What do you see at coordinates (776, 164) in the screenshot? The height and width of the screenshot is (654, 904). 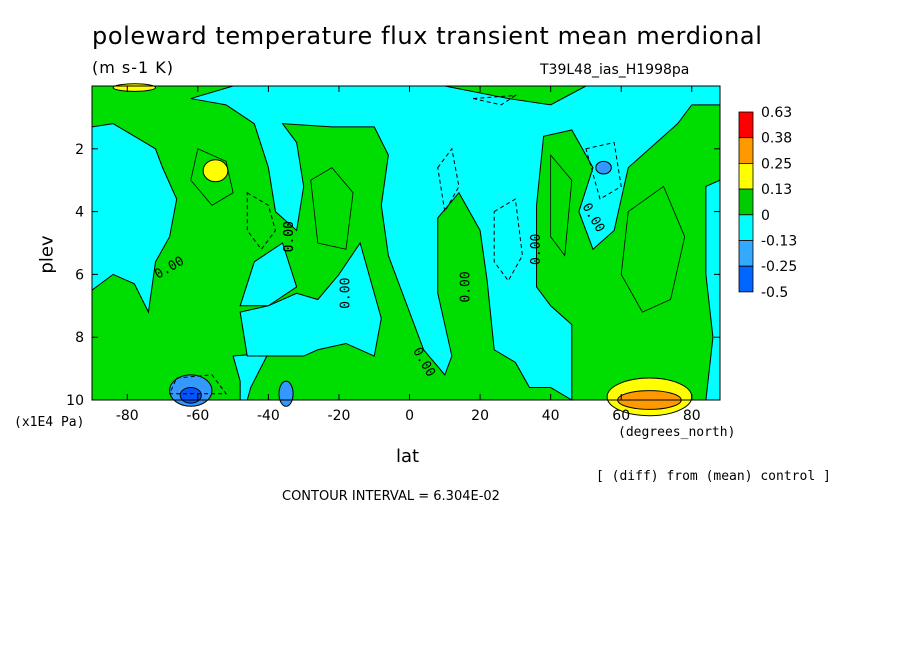 I see `legend-label: 0.25` at bounding box center [776, 164].